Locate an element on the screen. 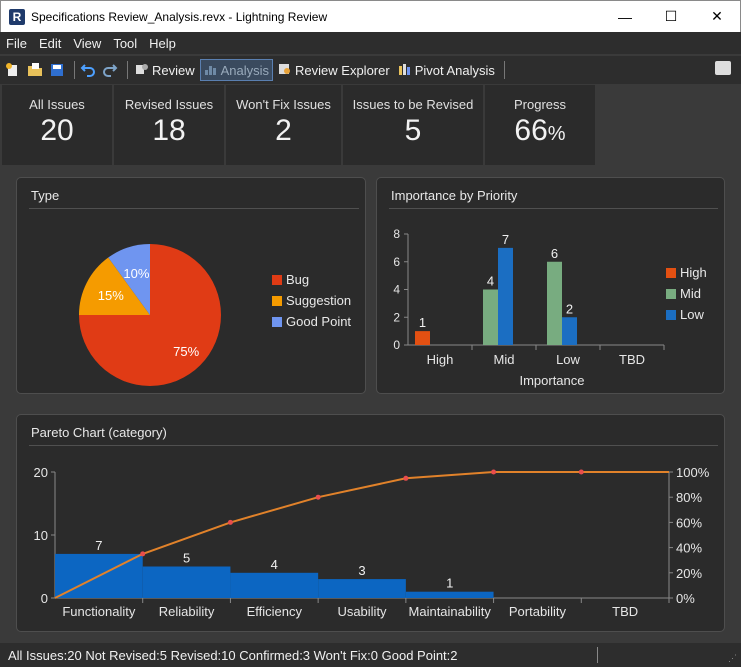 This screenshot has width=741, height=667. menu-help: Help is located at coordinates (162, 43).